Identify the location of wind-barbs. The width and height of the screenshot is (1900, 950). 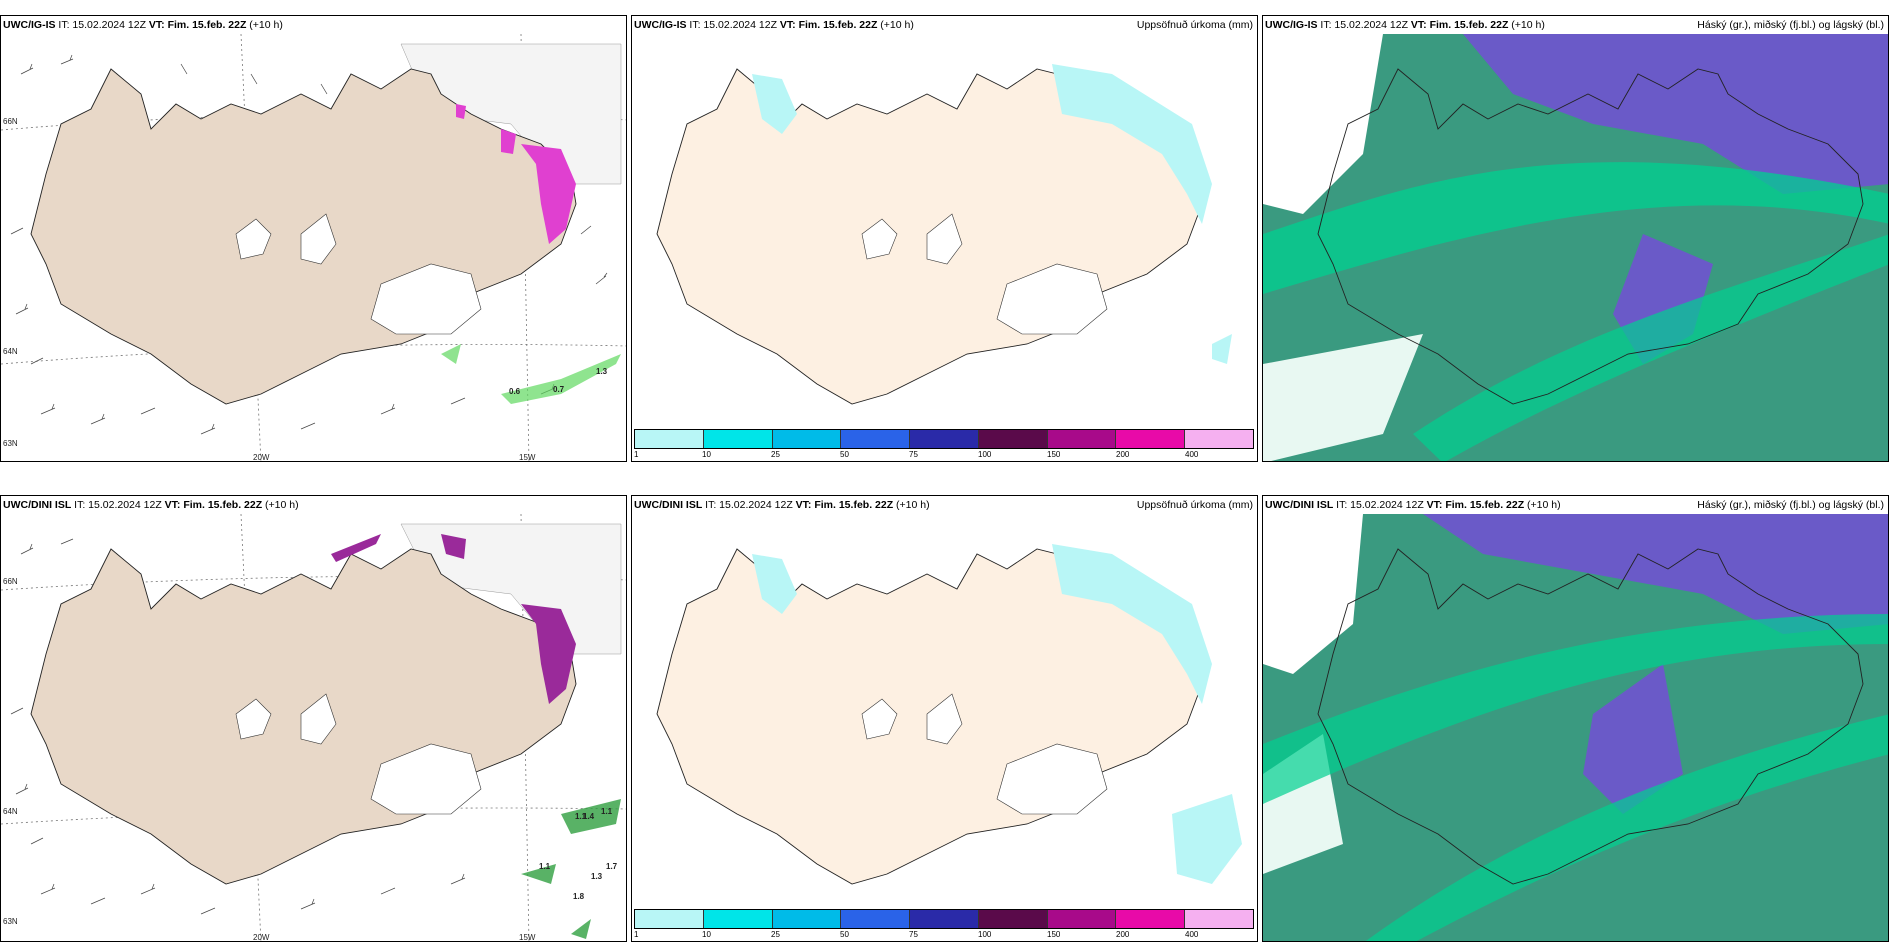
(238, 726).